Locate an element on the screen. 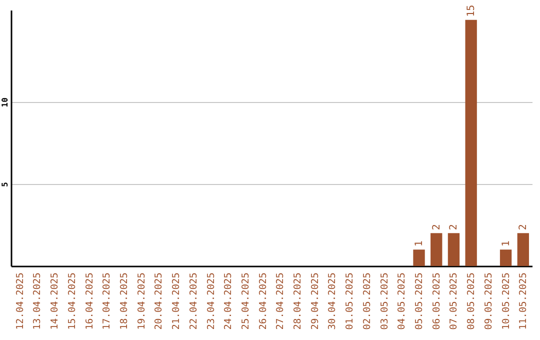  x-tick-label: 17.04.2025 is located at coordinates (107, 301).